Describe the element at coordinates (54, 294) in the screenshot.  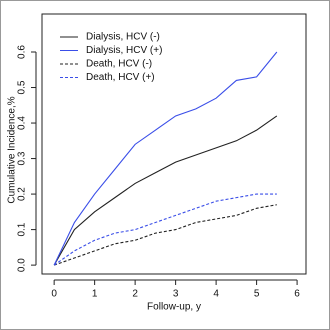
I see `x-tick-label: 0` at that location.